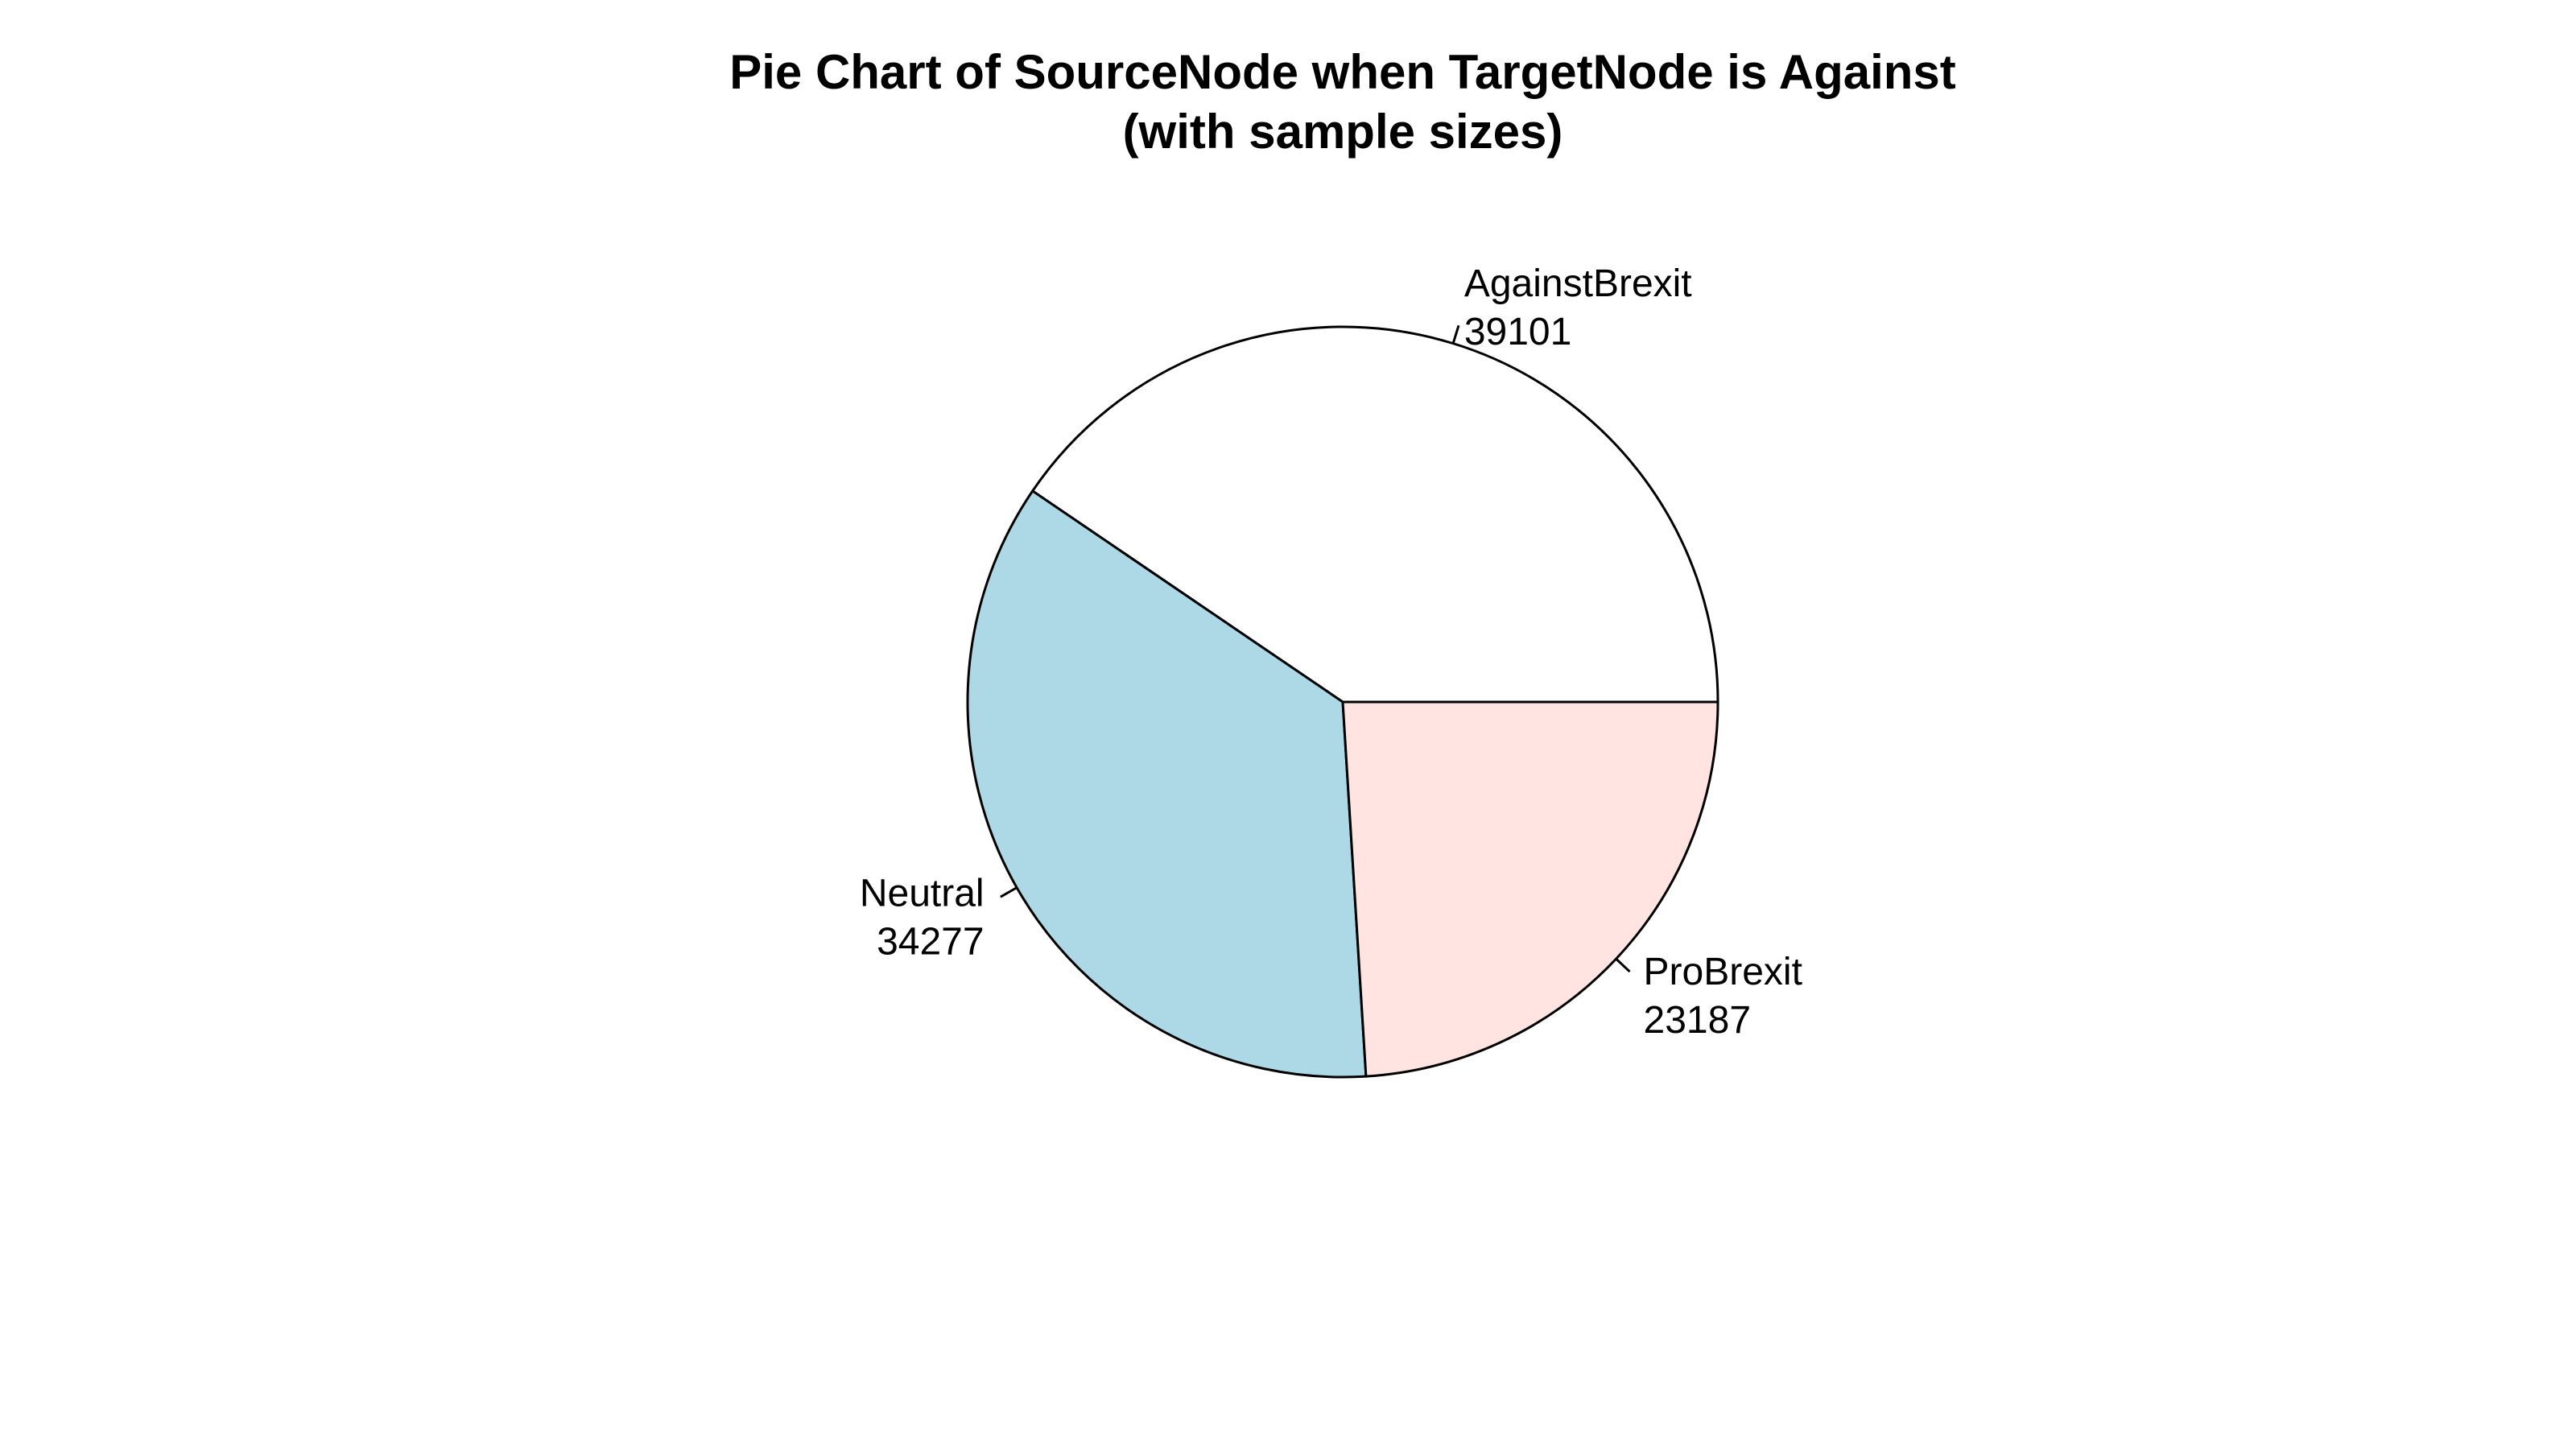 This screenshot has height=1449, width=2576. What do you see at coordinates (1697, 1020) in the screenshot?
I see `slice-value-probrexit: 23187` at bounding box center [1697, 1020].